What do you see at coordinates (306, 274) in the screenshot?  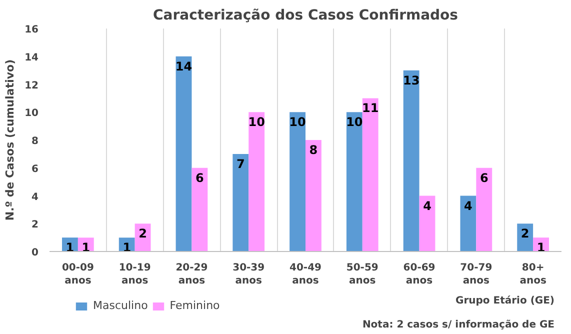 I see `x-tick-label: 40-49 anos` at bounding box center [306, 274].